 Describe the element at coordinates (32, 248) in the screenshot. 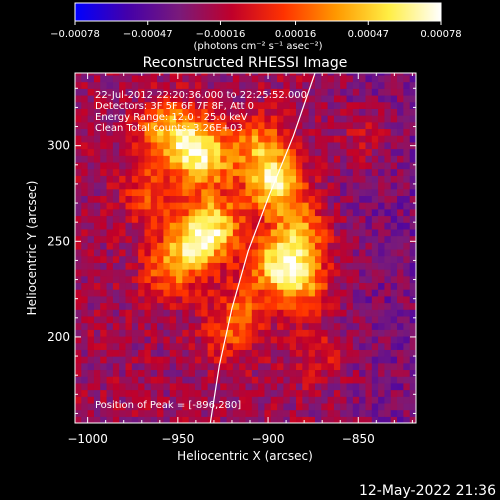

I see `y-axis-label: Heliocentric Y (arcsec)` at that location.